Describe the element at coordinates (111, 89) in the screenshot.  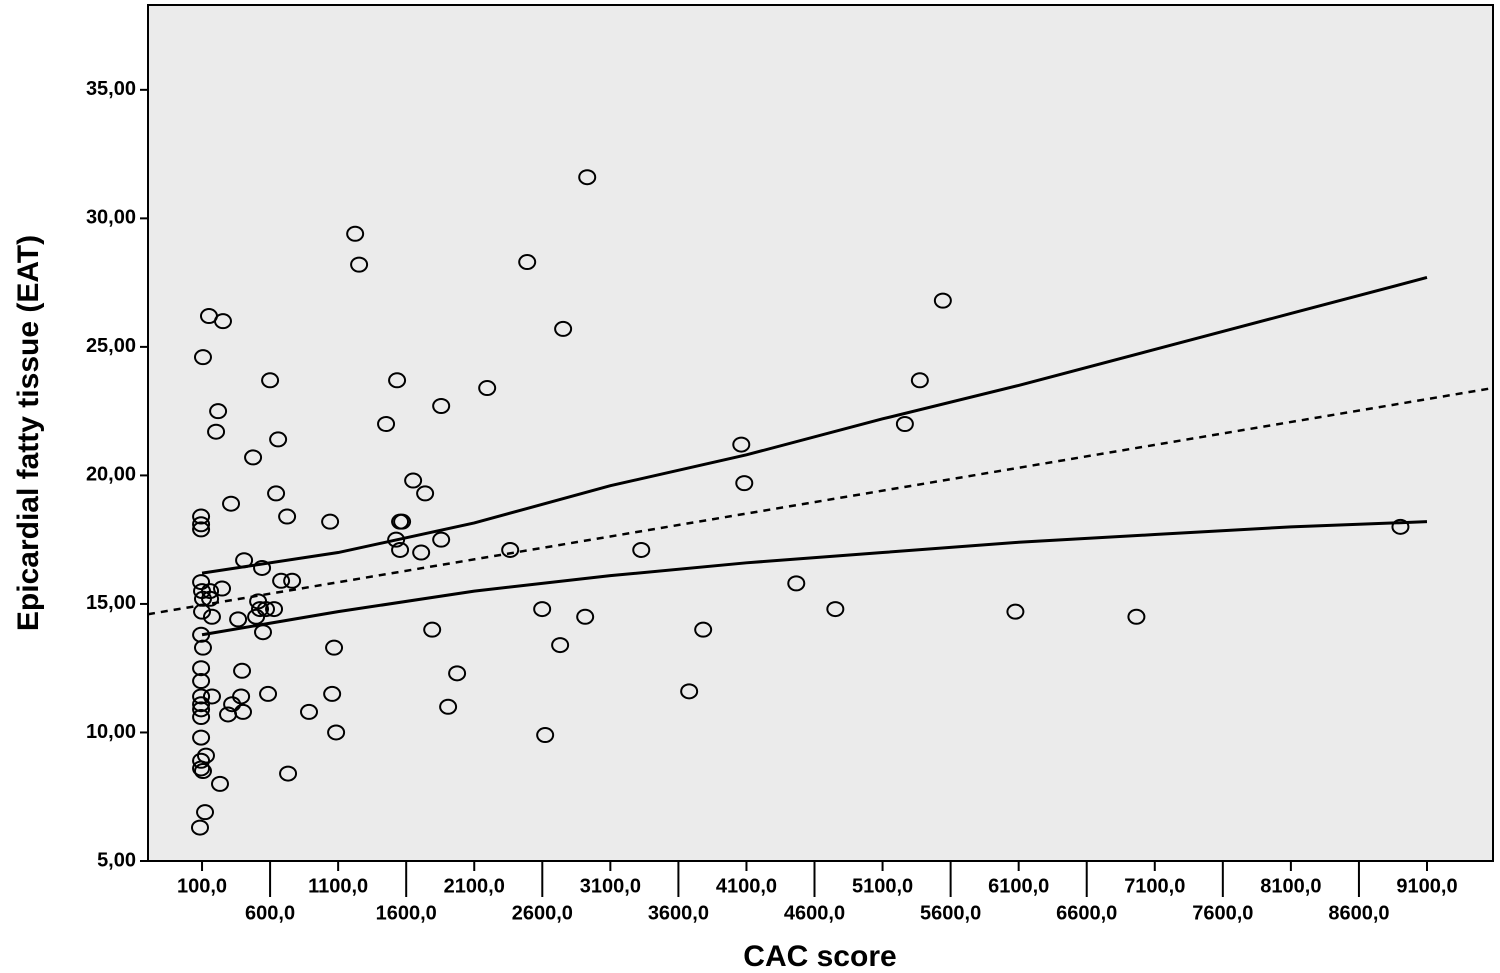
I see `y-tick-label: 35,00` at that location.